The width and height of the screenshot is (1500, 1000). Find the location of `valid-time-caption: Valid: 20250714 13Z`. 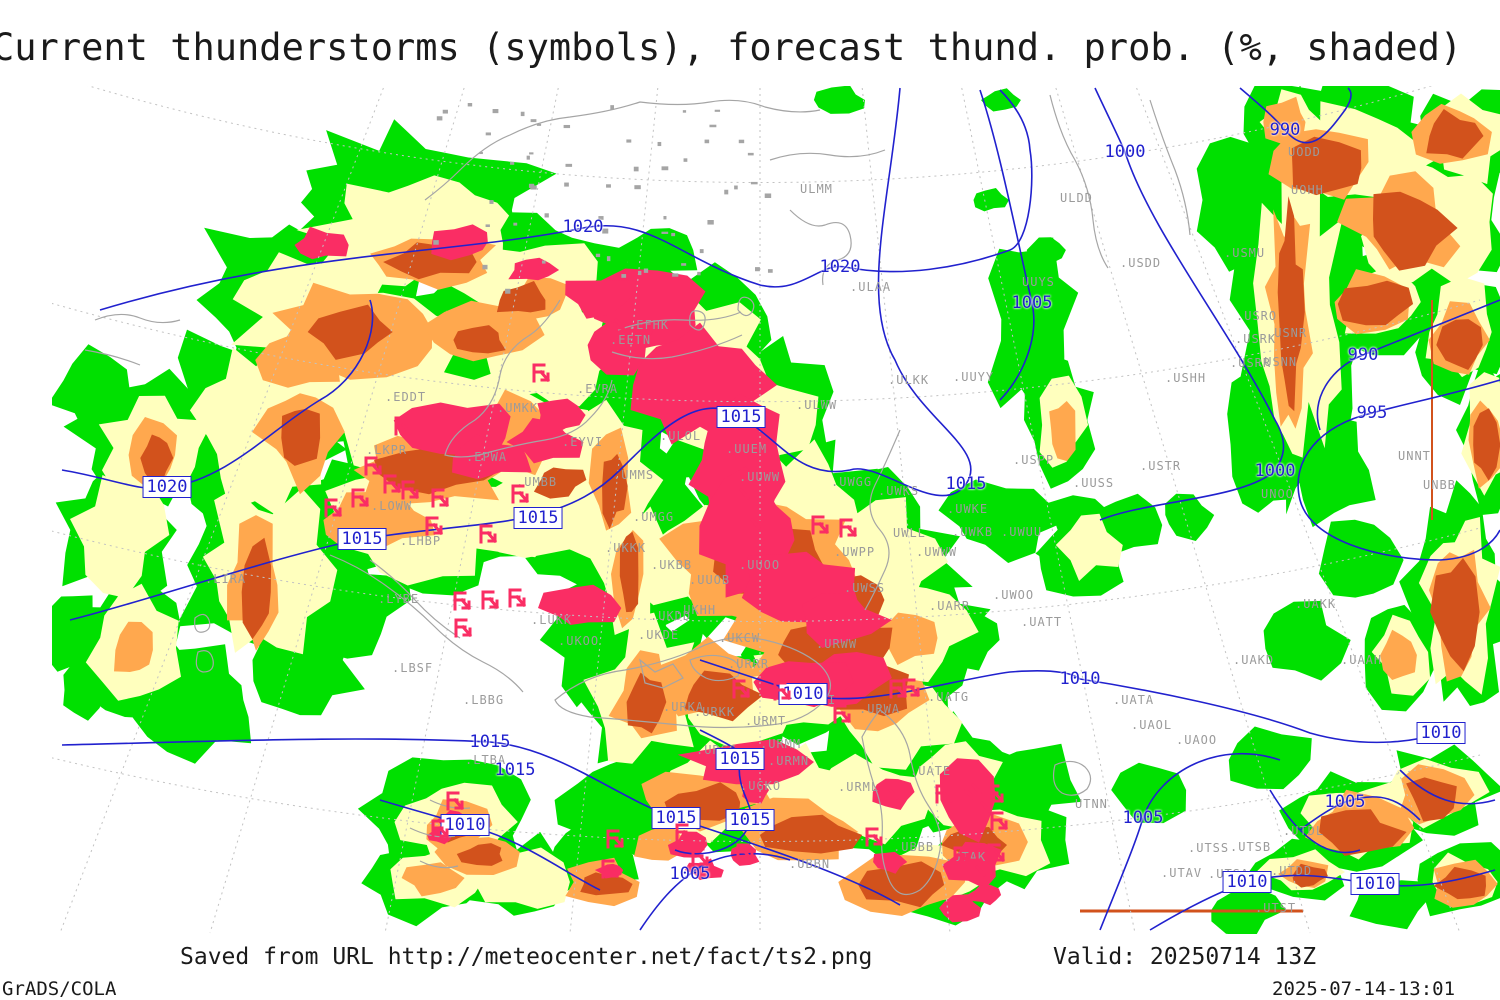

valid-time-caption: Valid: 20250714 13Z is located at coordinates (1185, 957).